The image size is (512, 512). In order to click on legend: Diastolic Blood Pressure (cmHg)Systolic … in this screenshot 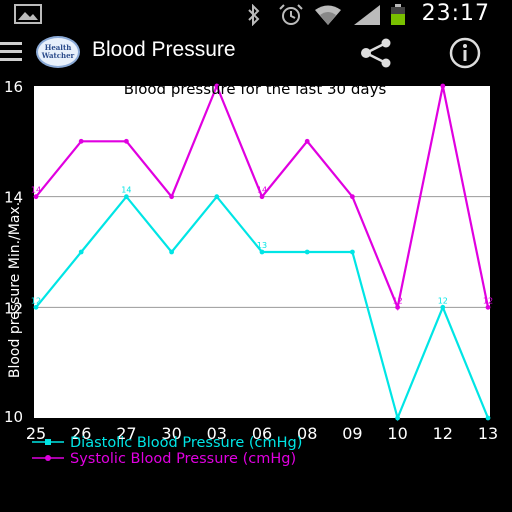, I will do `click(167, 451)`.